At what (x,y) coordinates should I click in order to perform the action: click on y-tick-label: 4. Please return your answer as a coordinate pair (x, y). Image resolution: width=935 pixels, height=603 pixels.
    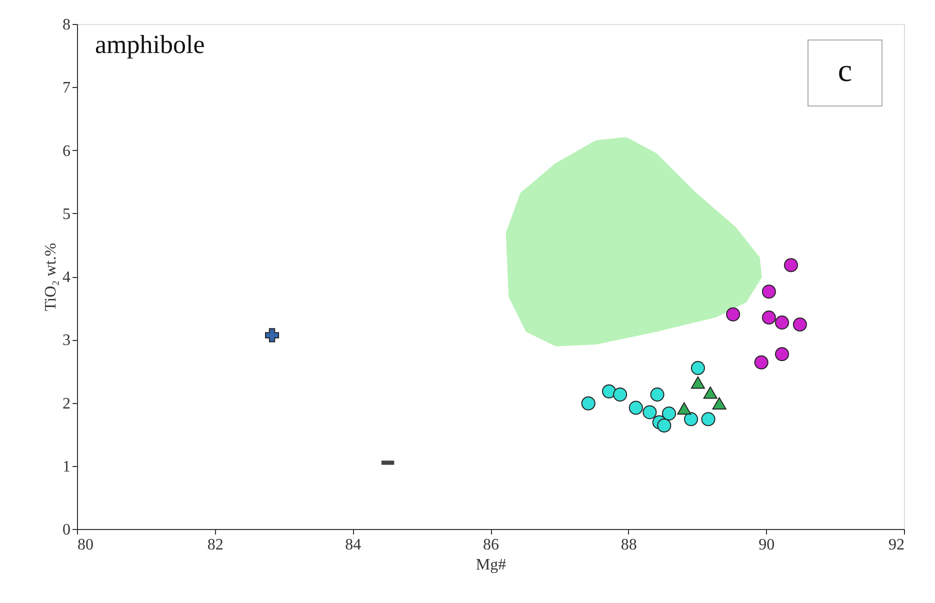
    Looking at the image, I should click on (66, 277).